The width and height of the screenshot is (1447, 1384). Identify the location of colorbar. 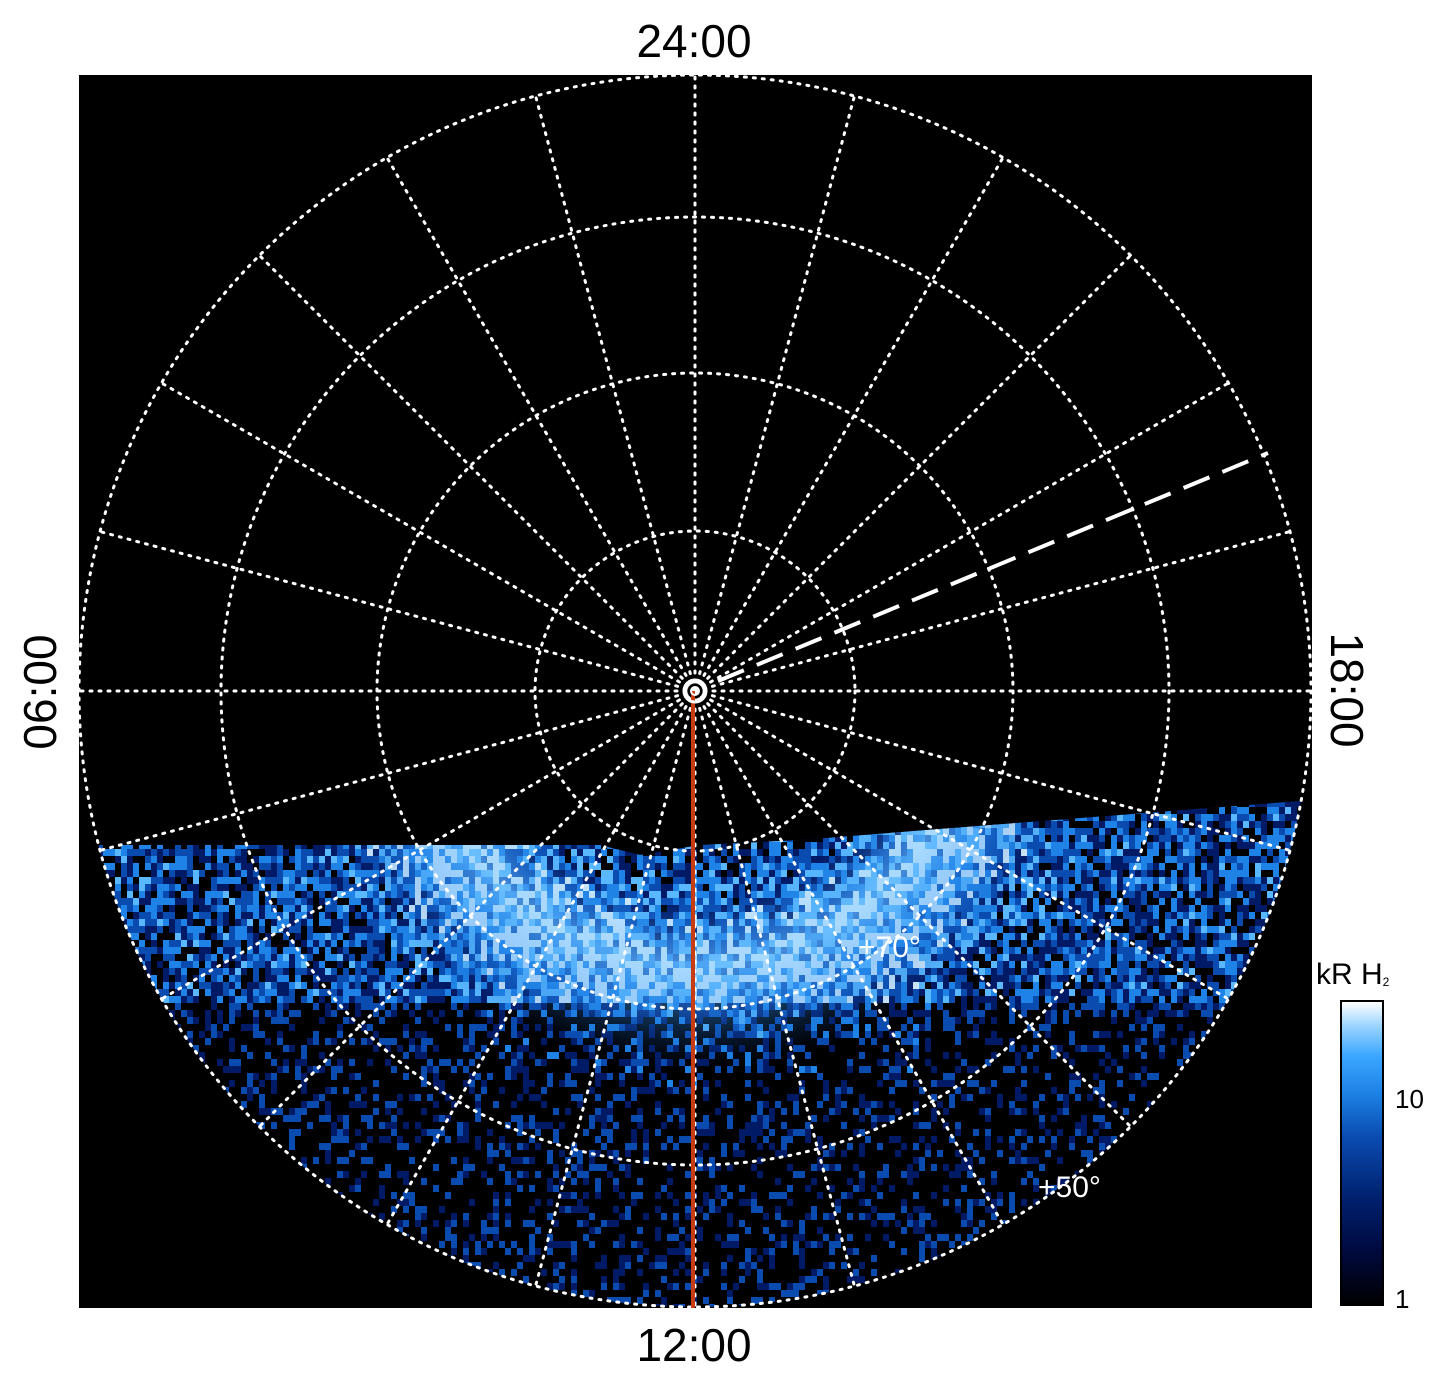
(1362, 1153).